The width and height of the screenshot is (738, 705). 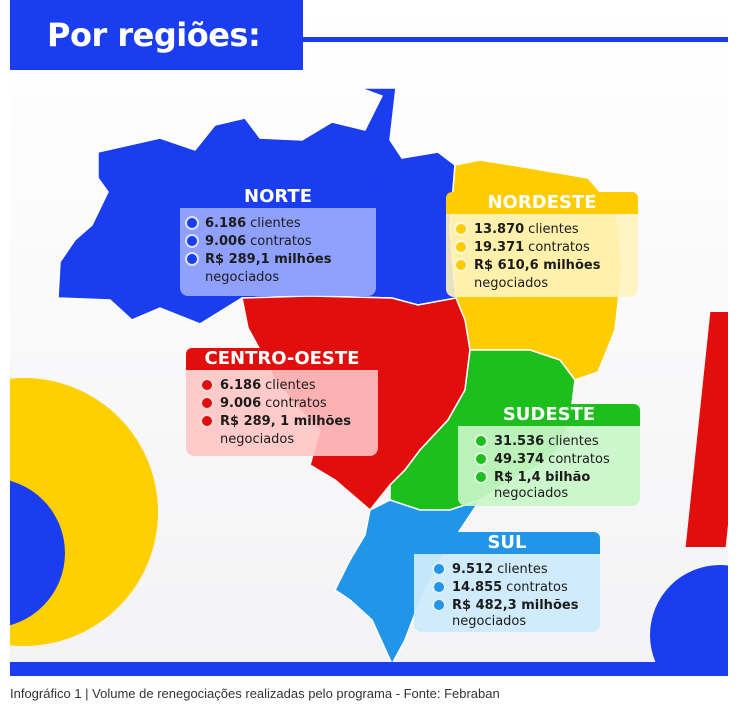 I want to click on valor-value: R$ 289,1 milhões, so click(x=268, y=259).